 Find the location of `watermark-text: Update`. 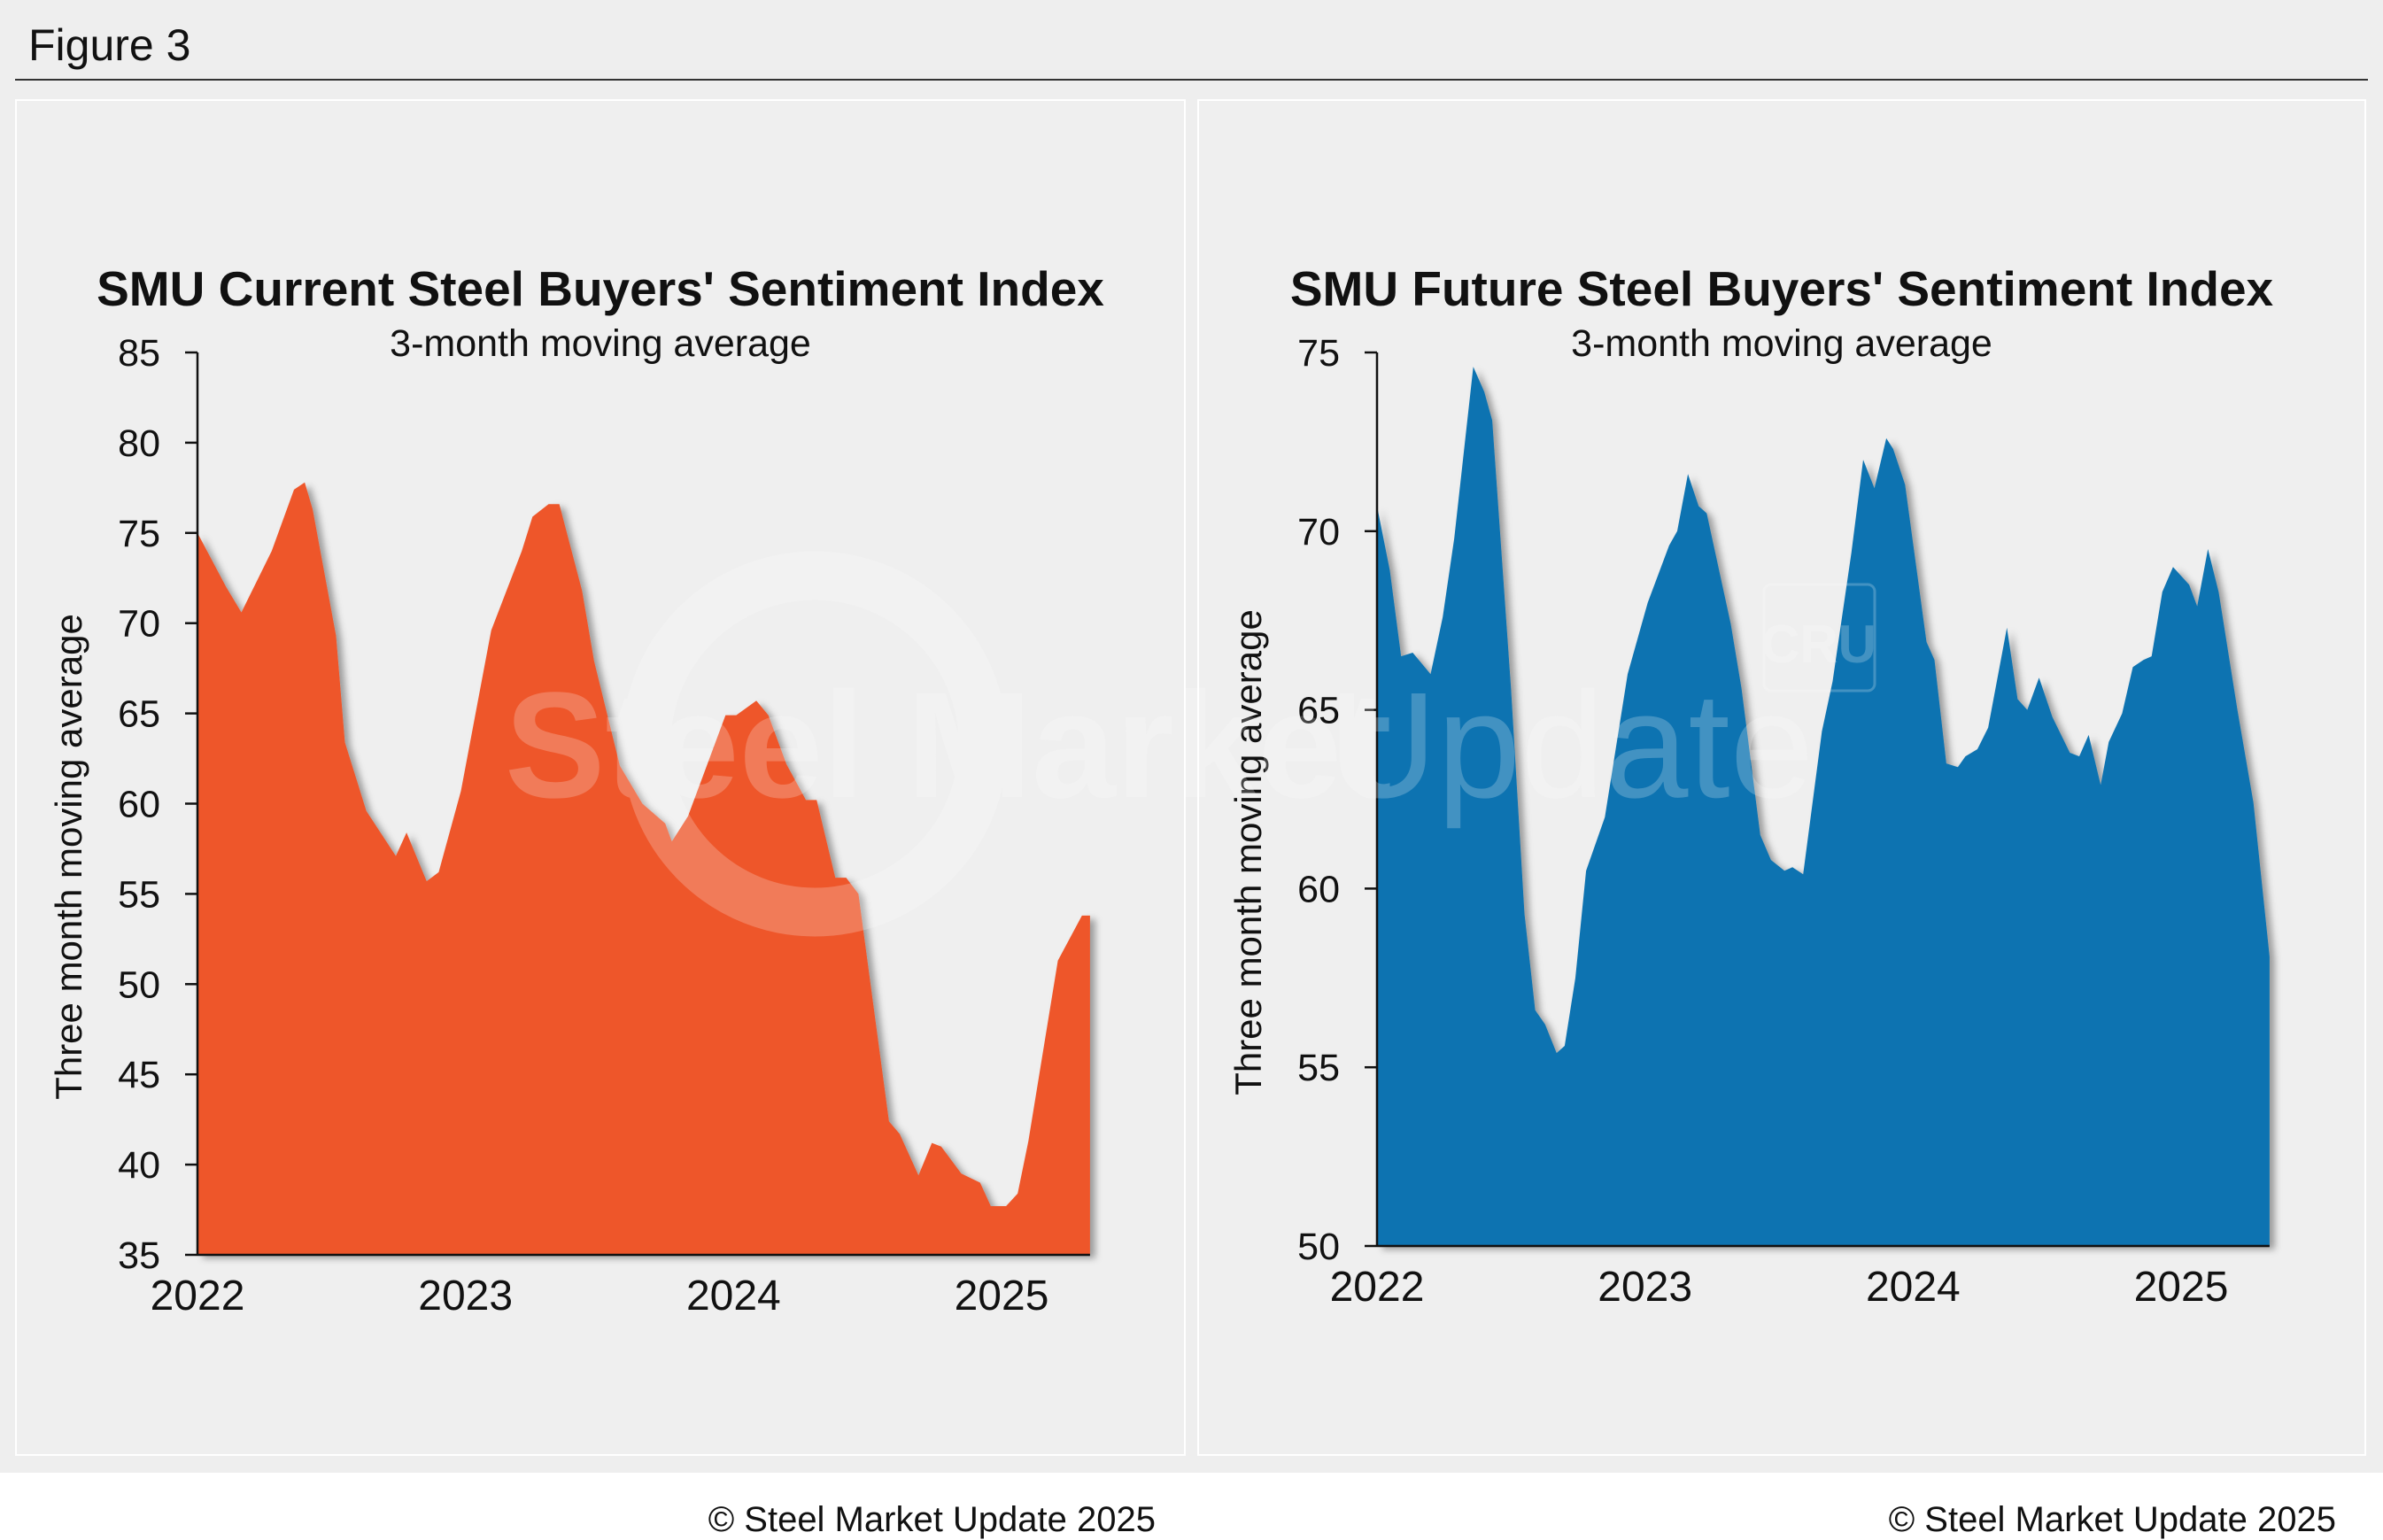

watermark-text: Update is located at coordinates (1571, 746).